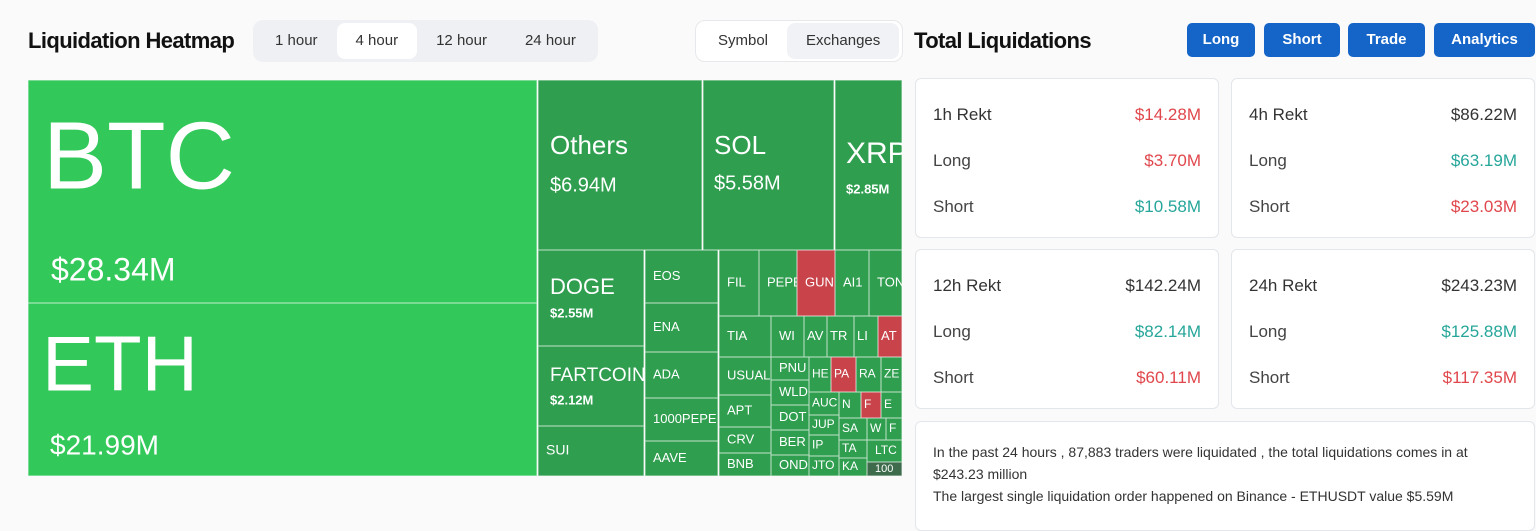 This screenshot has height=531, width=1536. What do you see at coordinates (1484, 40) in the screenshot?
I see `action-button: Analytics` at bounding box center [1484, 40].